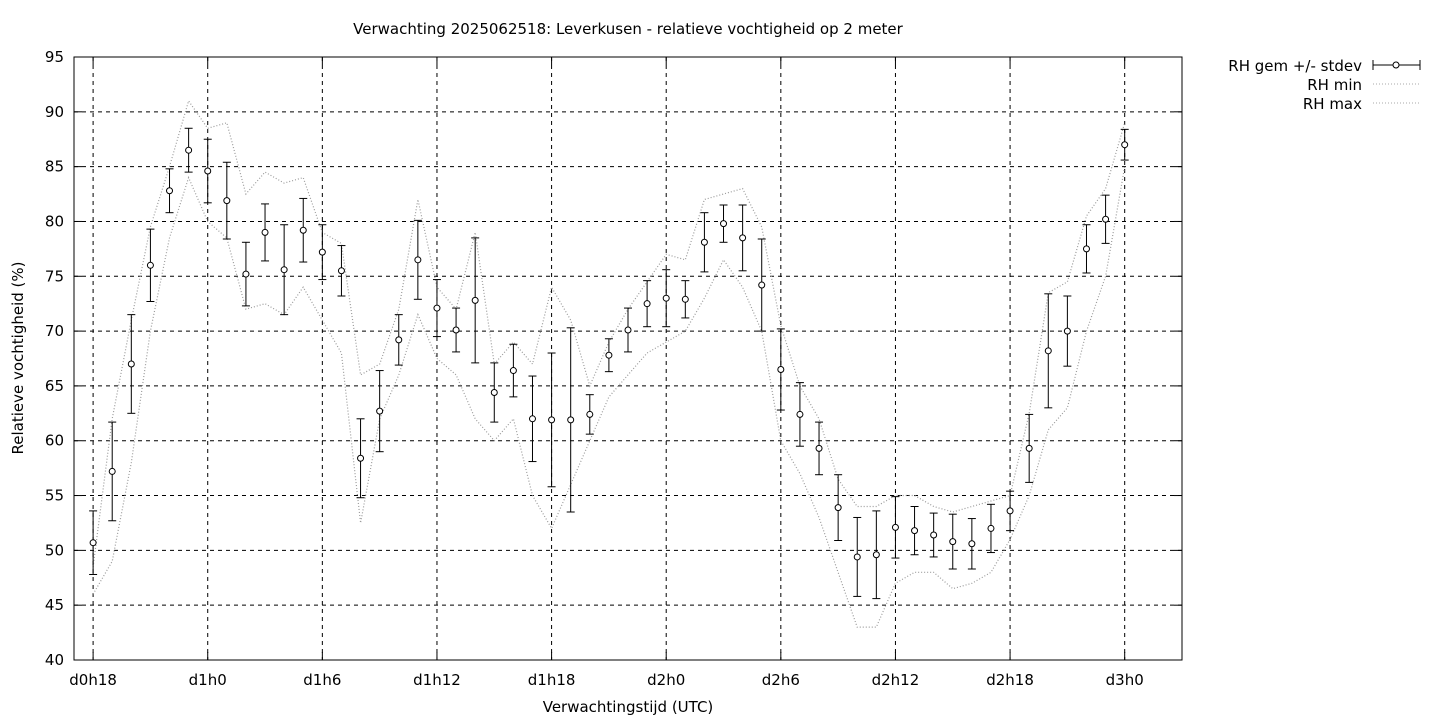  Describe the element at coordinates (552, 680) in the screenshot. I see `x-tick-label: d1h18` at that location.